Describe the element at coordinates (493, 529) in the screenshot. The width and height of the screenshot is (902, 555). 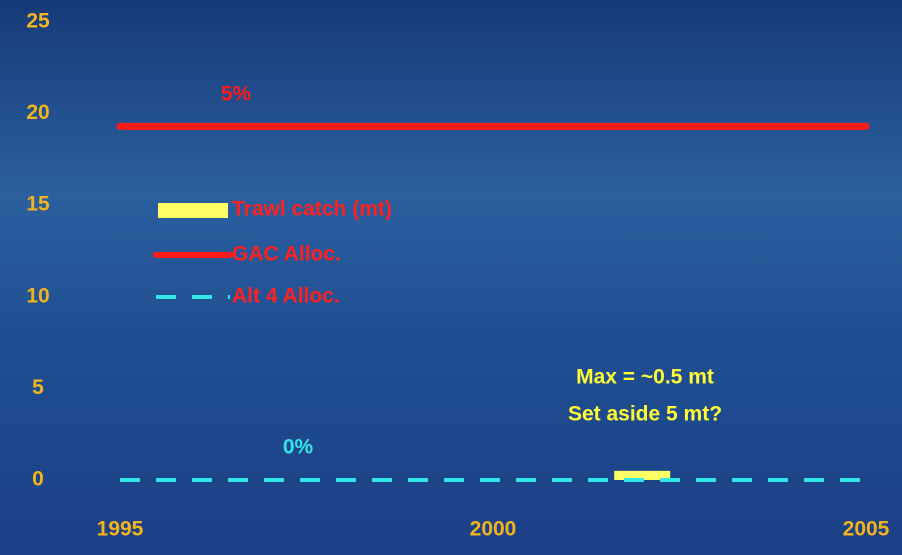
I see `x-tick-label: 2000` at that location.